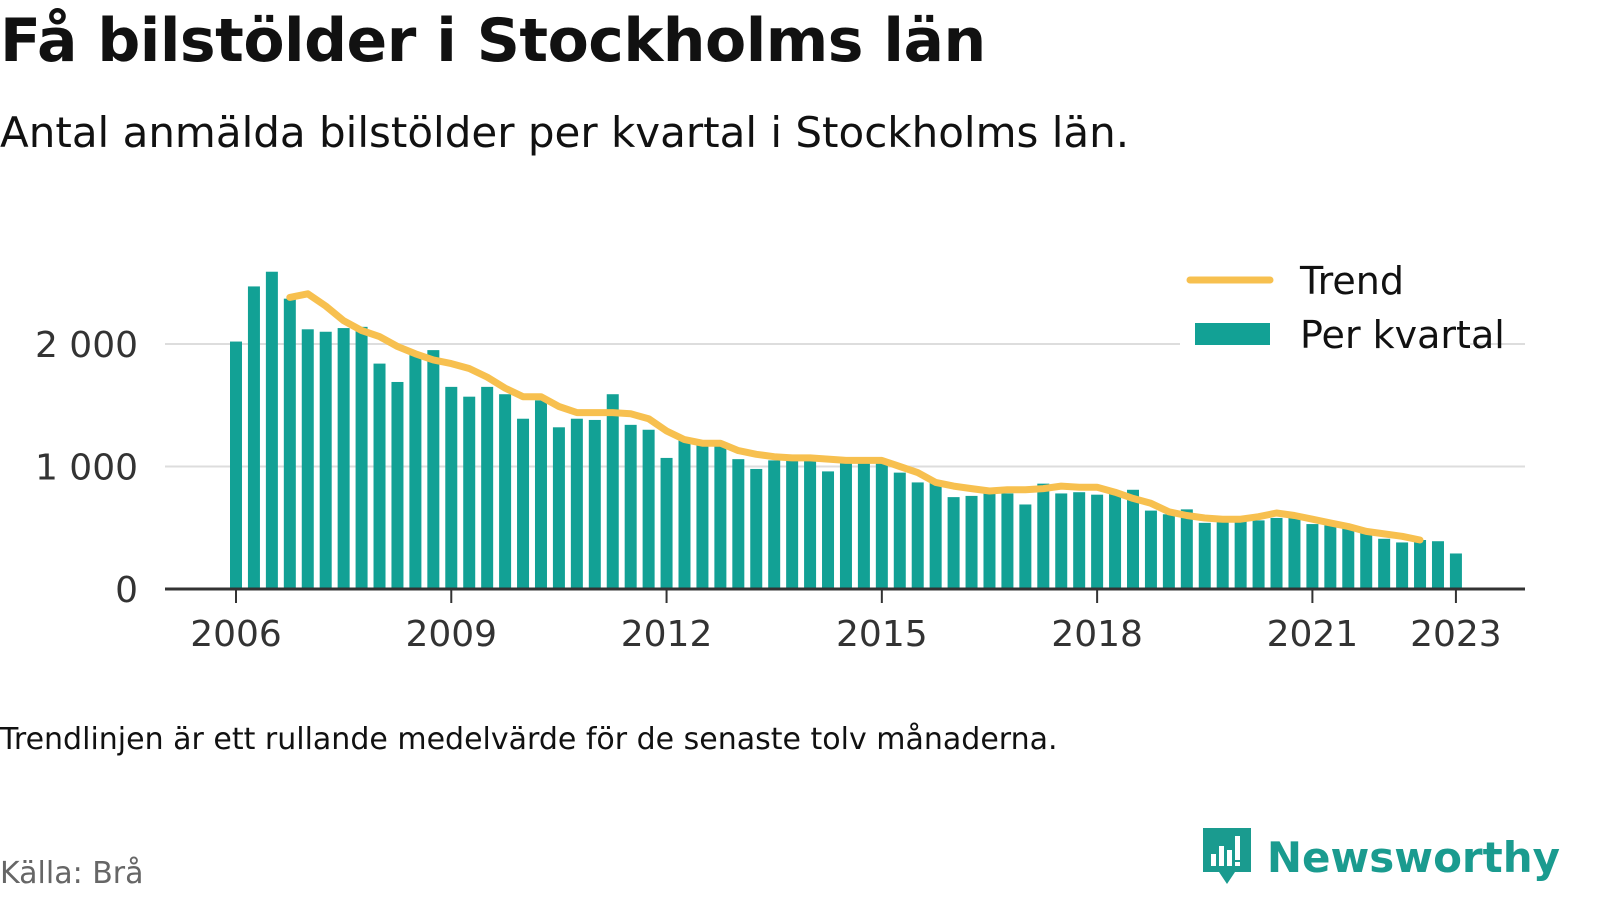 Image resolution: width=1600 pixels, height=900 pixels. I want to click on brand-logo: Newsworthy, so click(1380, 857).